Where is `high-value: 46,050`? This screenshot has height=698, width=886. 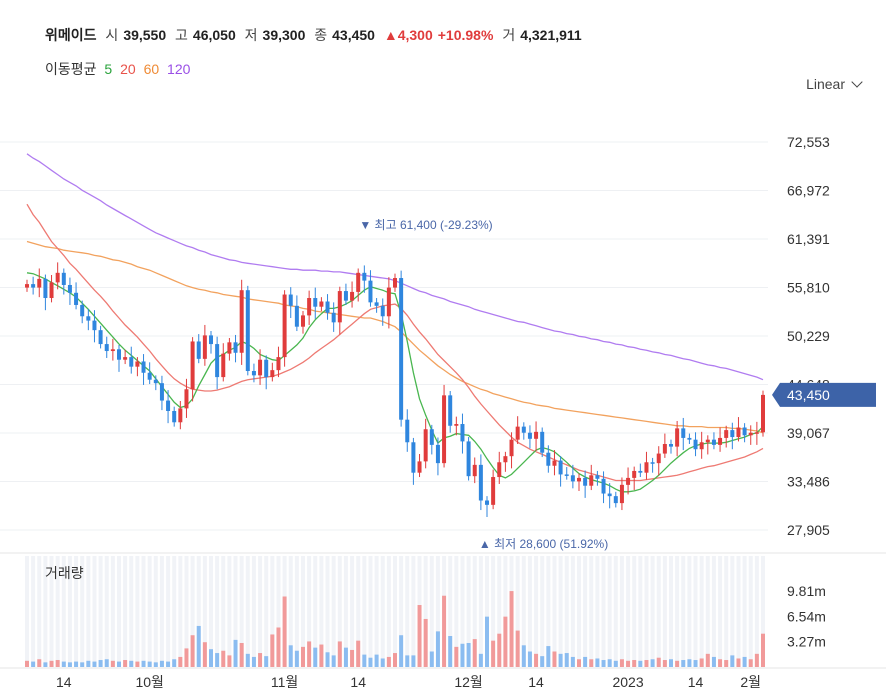
high-value: 46,050 is located at coordinates (214, 35).